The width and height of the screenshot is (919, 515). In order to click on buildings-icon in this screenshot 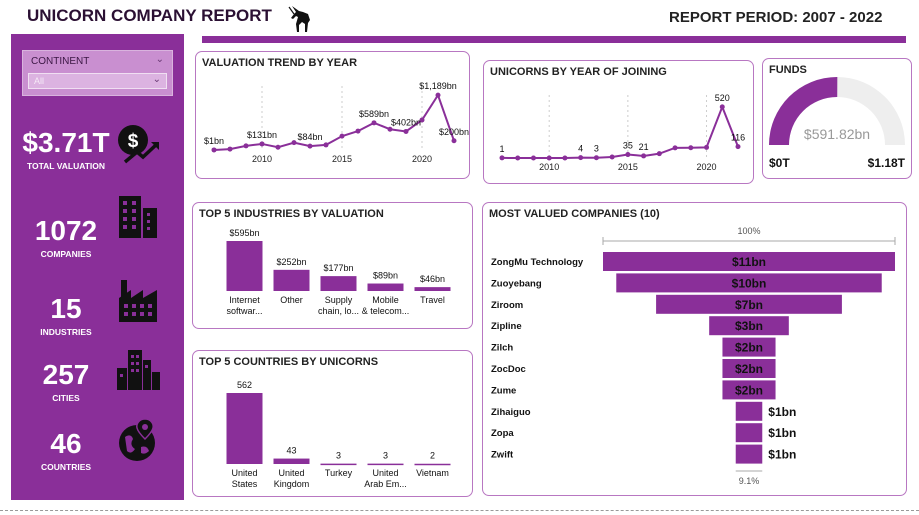, I will do `click(138, 217)`.